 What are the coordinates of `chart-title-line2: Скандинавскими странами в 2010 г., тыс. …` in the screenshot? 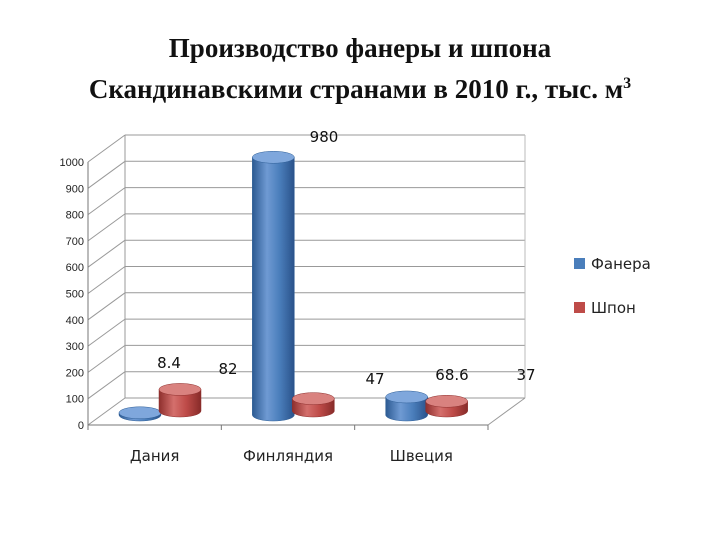 It's located at (360, 86).